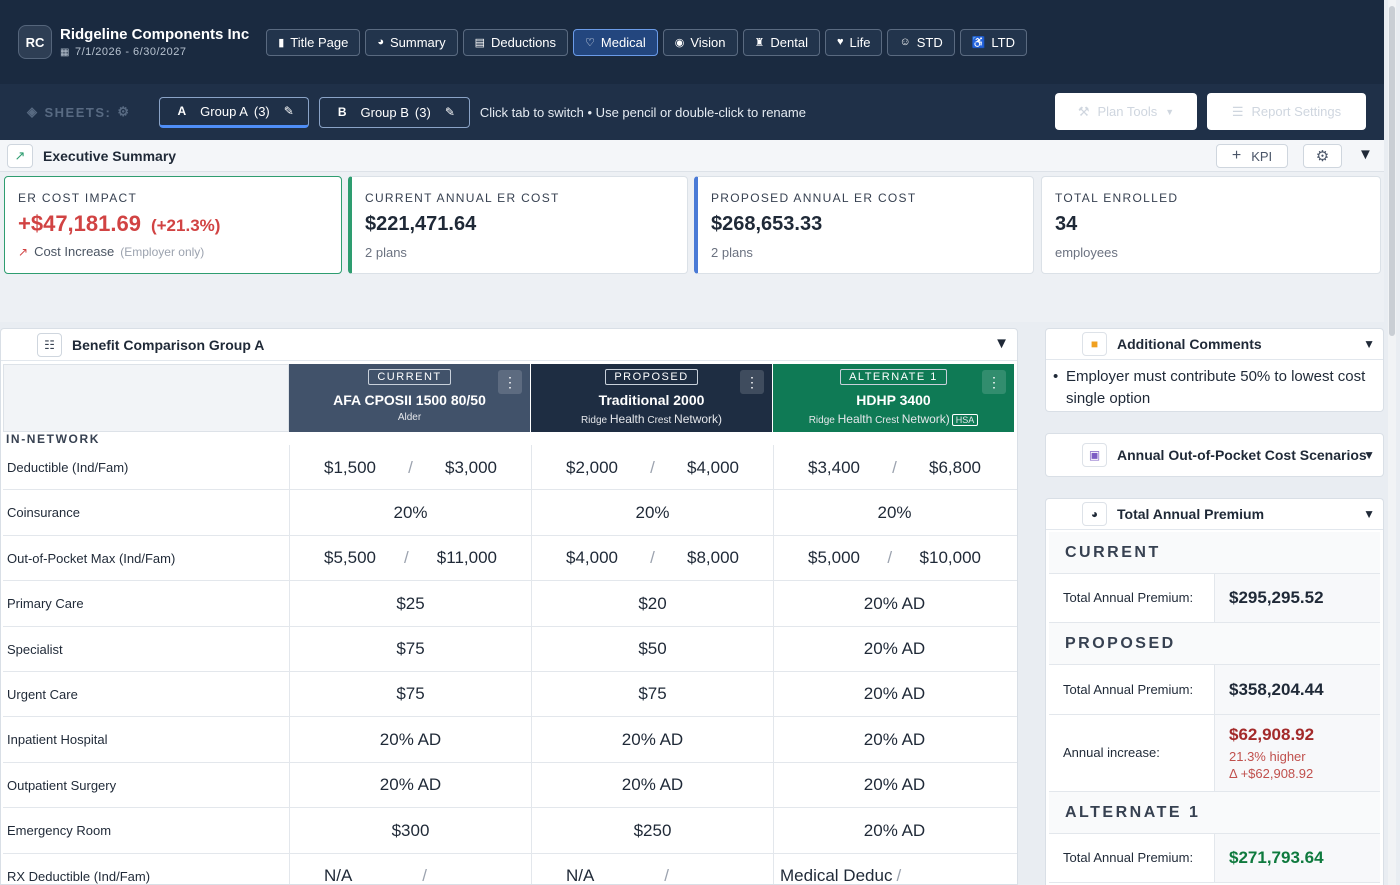 The height and width of the screenshot is (885, 1400). I want to click on premium-section-current: CURRENT, so click(1214, 553).